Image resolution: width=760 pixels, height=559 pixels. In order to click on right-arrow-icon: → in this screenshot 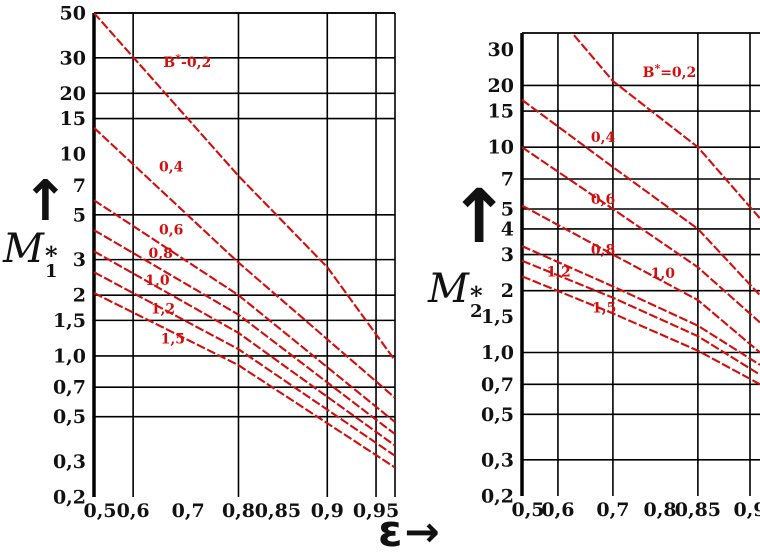, I will do `click(423, 531)`.